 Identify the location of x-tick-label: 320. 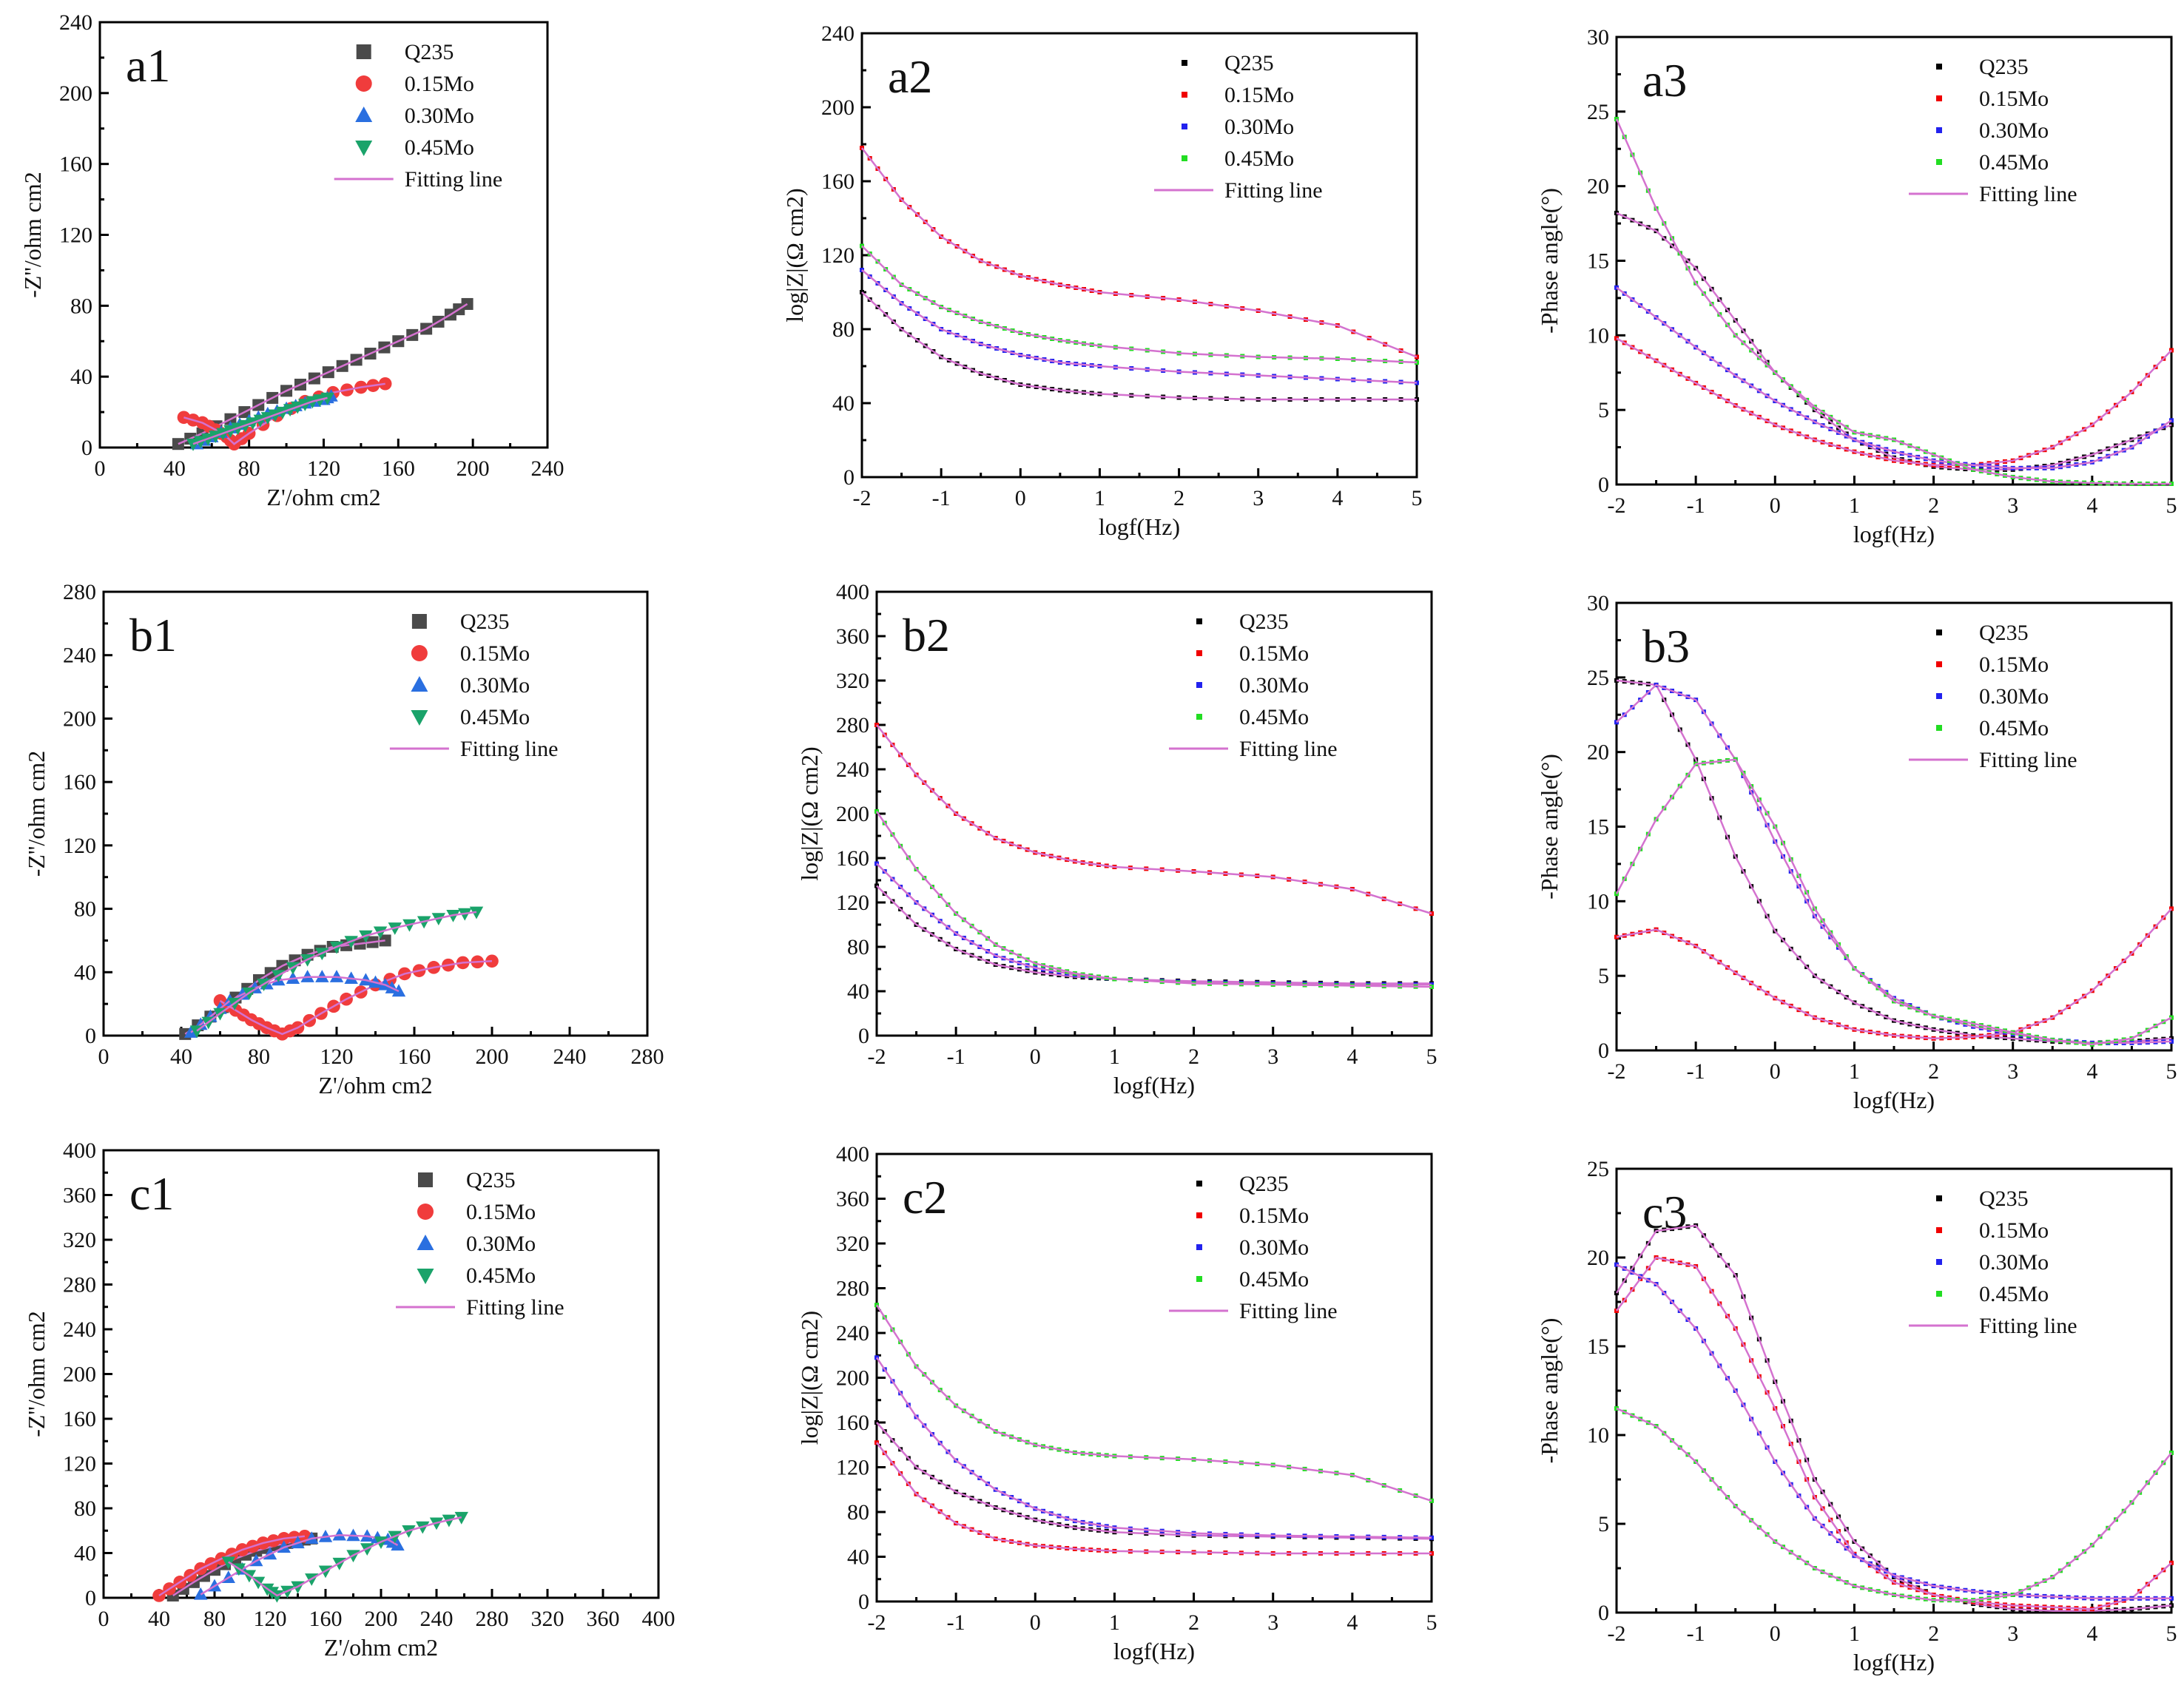
(548, 1619).